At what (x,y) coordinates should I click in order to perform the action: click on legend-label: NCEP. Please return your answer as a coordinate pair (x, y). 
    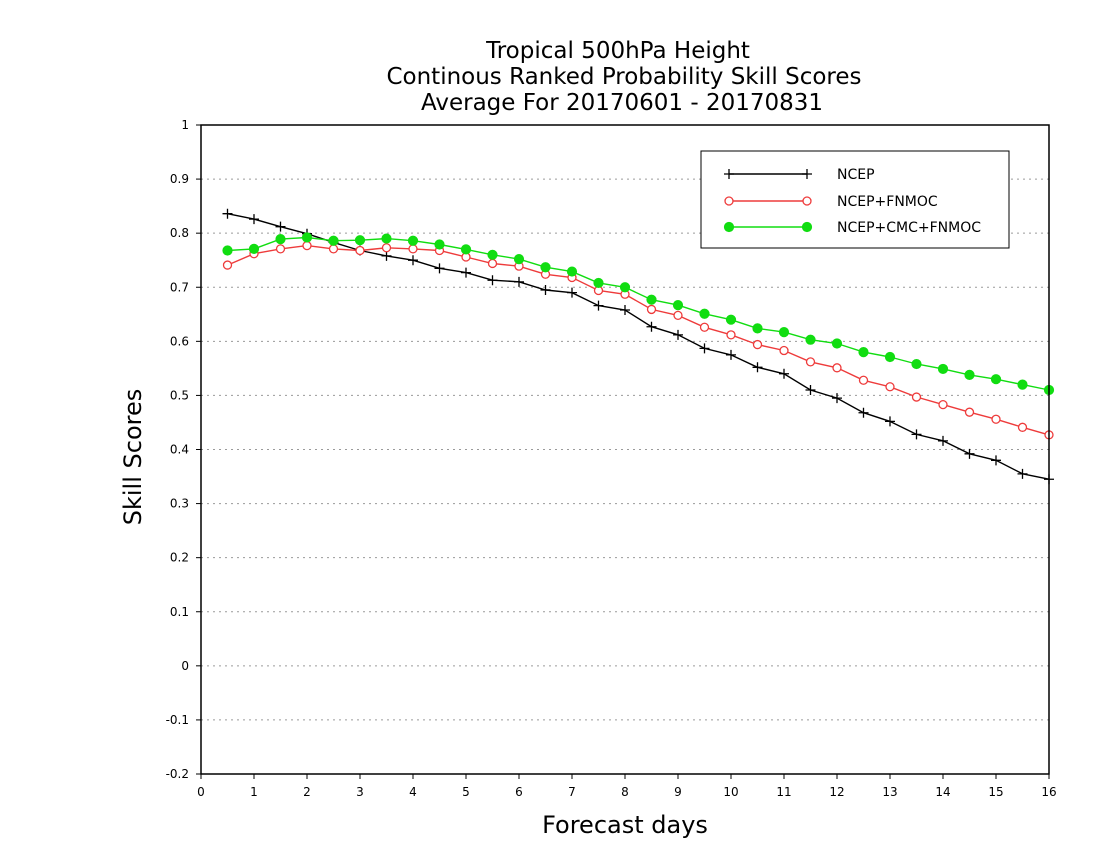
    Looking at the image, I should click on (856, 175).